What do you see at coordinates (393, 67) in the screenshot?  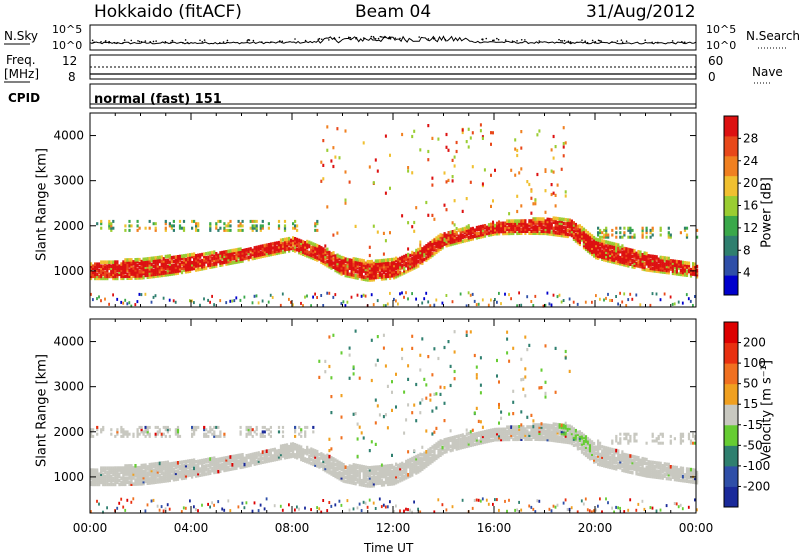 I see `freq-panel-frame` at bounding box center [393, 67].